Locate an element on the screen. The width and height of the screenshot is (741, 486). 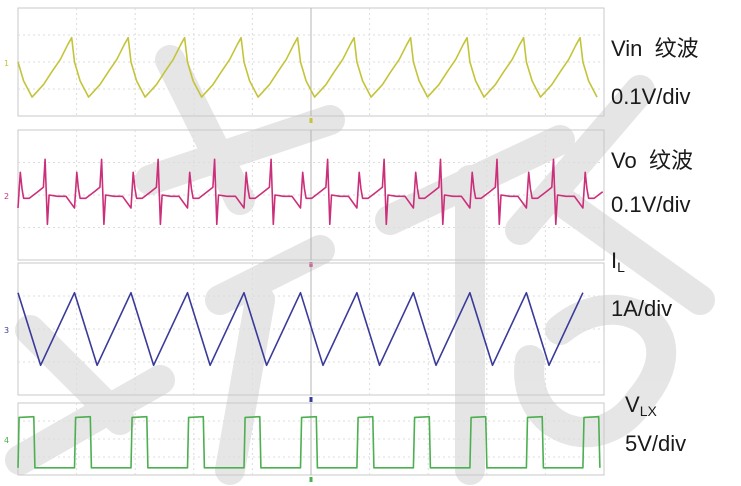
vlx-label-main: V is located at coordinates (632, 404).